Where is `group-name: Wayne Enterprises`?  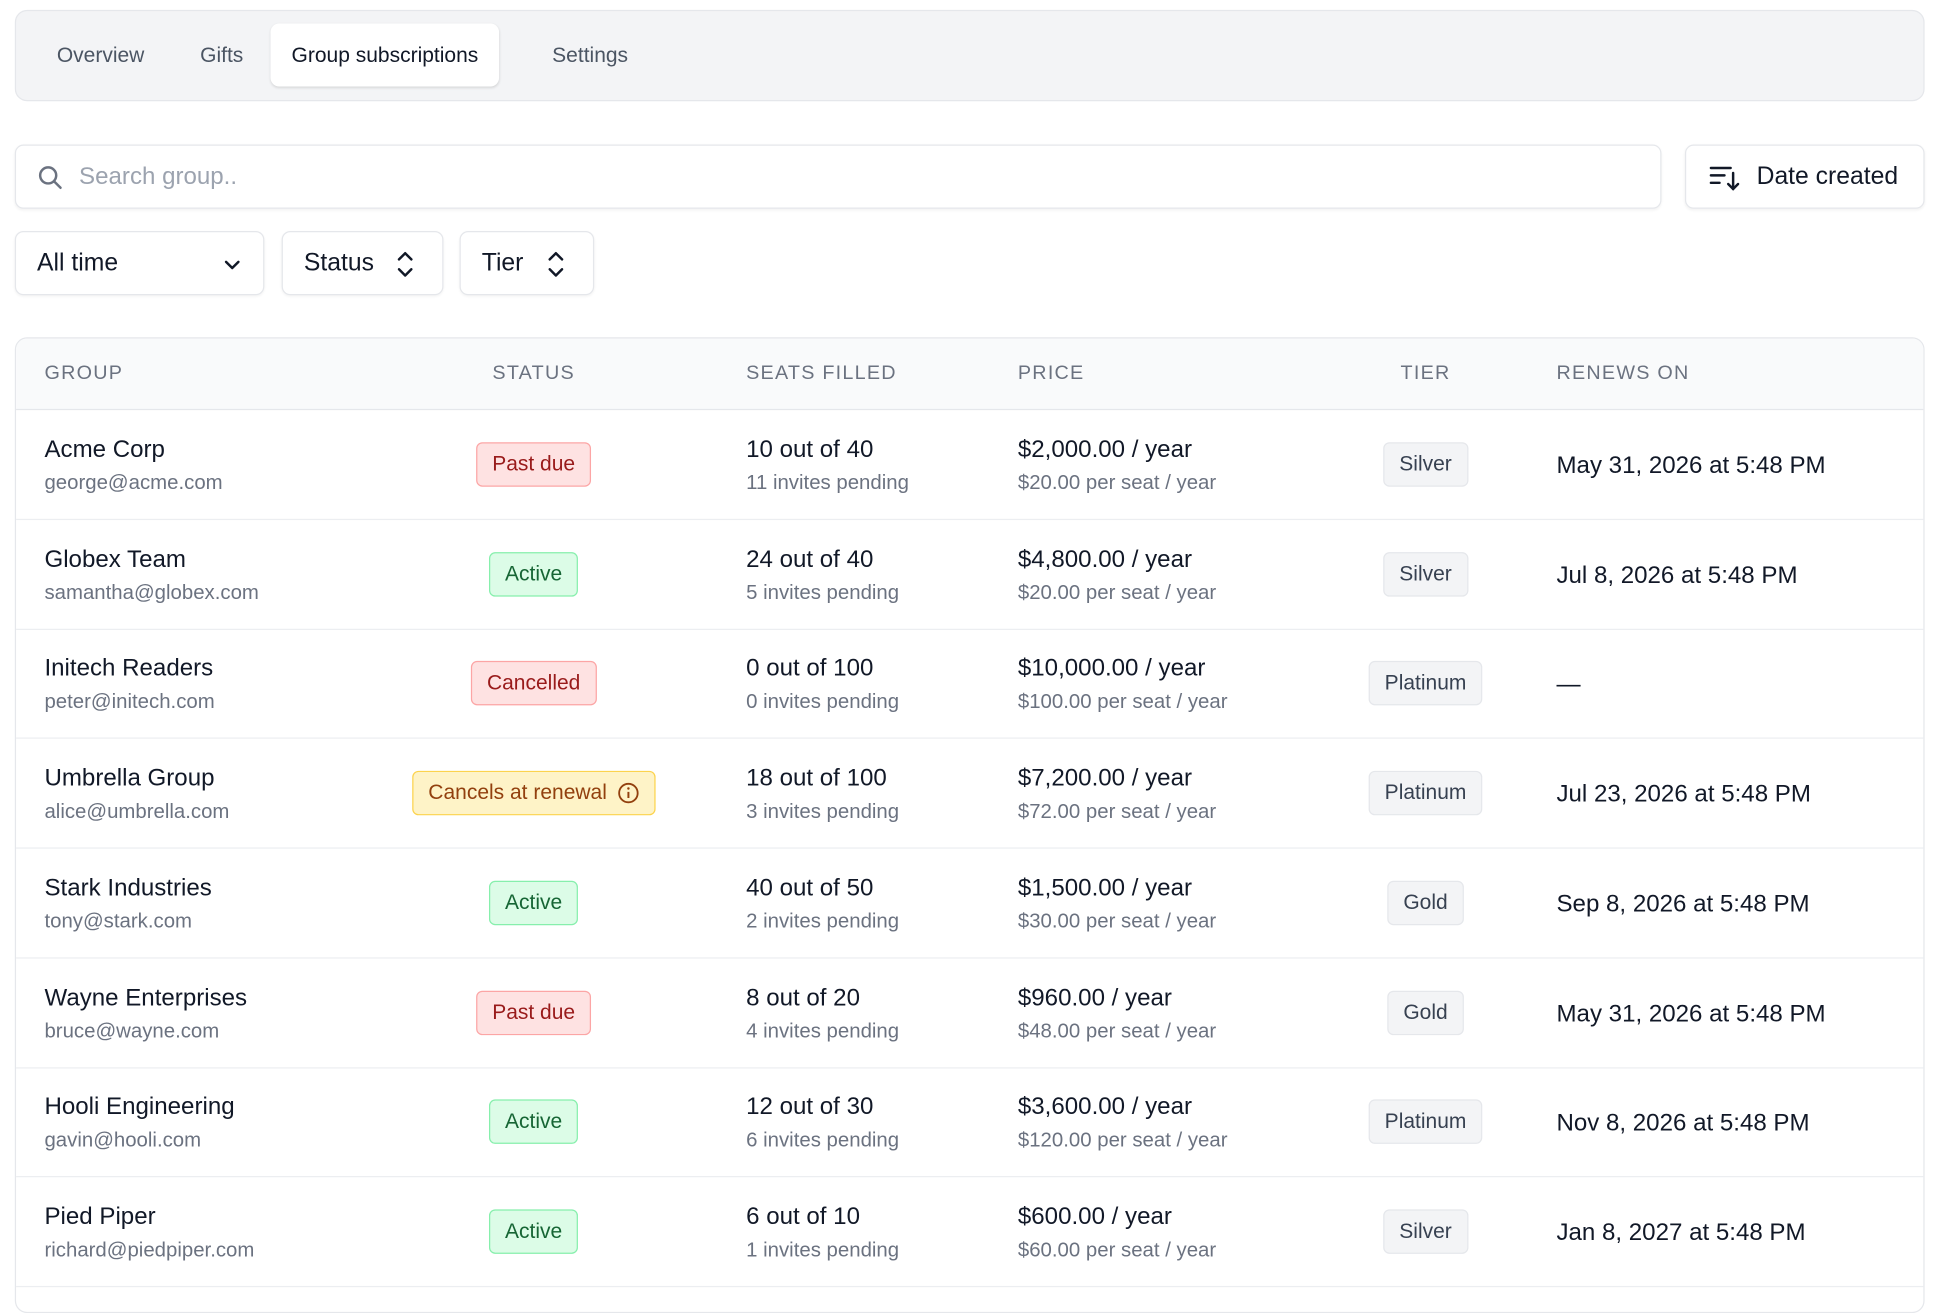
group-name: Wayne Enterprises is located at coordinates (146, 997).